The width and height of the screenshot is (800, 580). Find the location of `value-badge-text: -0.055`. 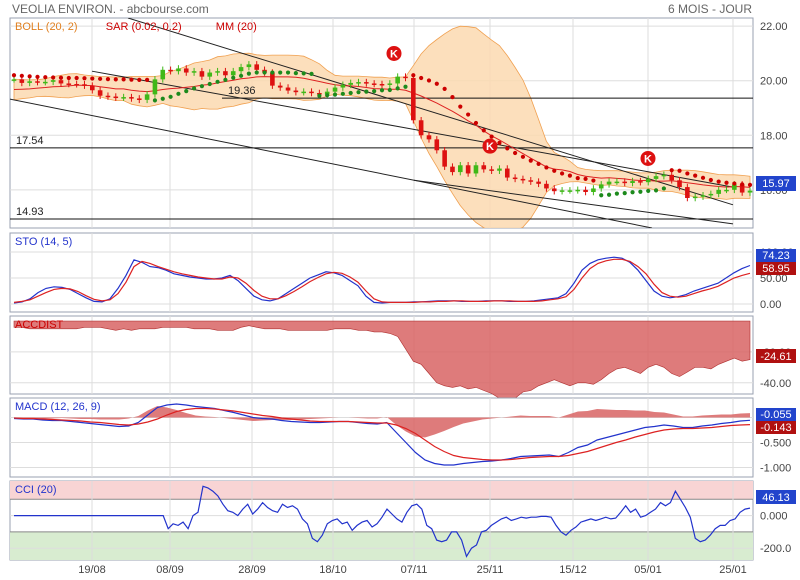

value-badge-text: -0.055 is located at coordinates (775, 415).